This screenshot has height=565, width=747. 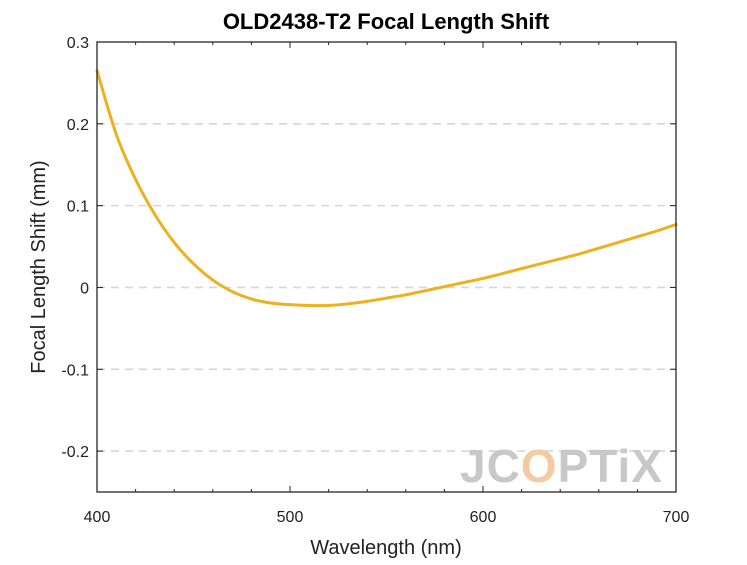 What do you see at coordinates (39, 266) in the screenshot?
I see `y-axis-label: Focal Length Shift (mm)` at bounding box center [39, 266].